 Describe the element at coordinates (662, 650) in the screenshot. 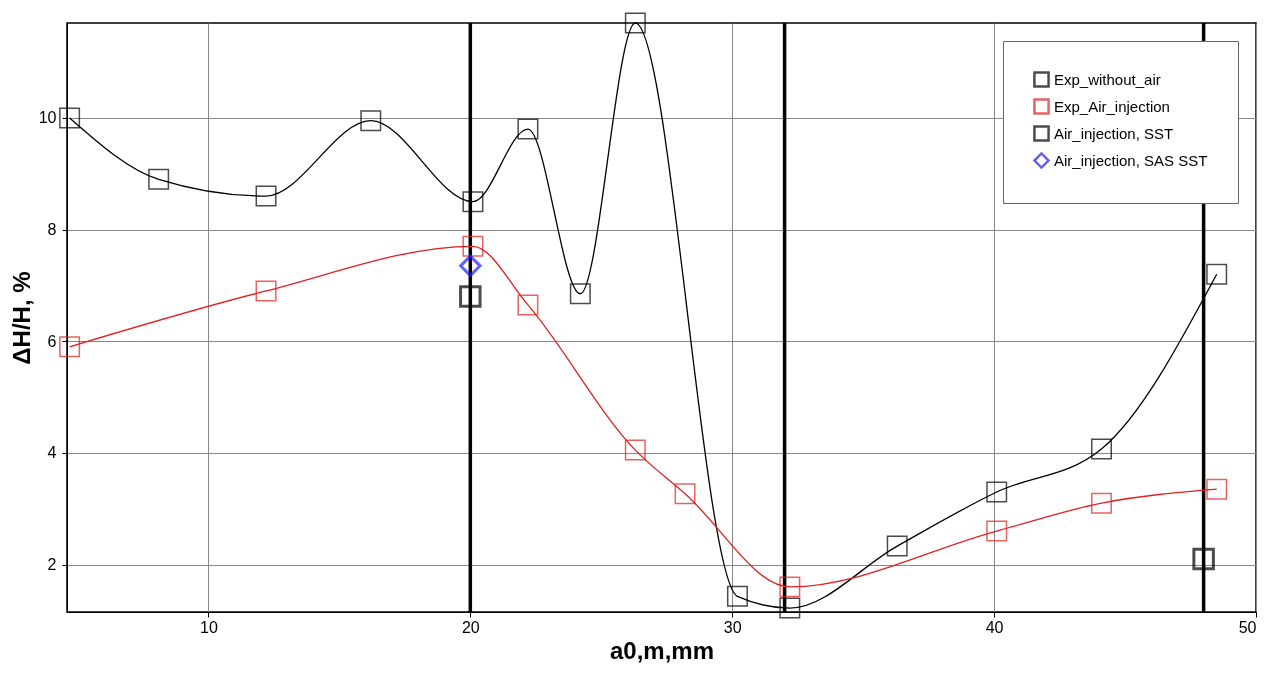

I see `x-axis-title: a0,m,mm` at that location.